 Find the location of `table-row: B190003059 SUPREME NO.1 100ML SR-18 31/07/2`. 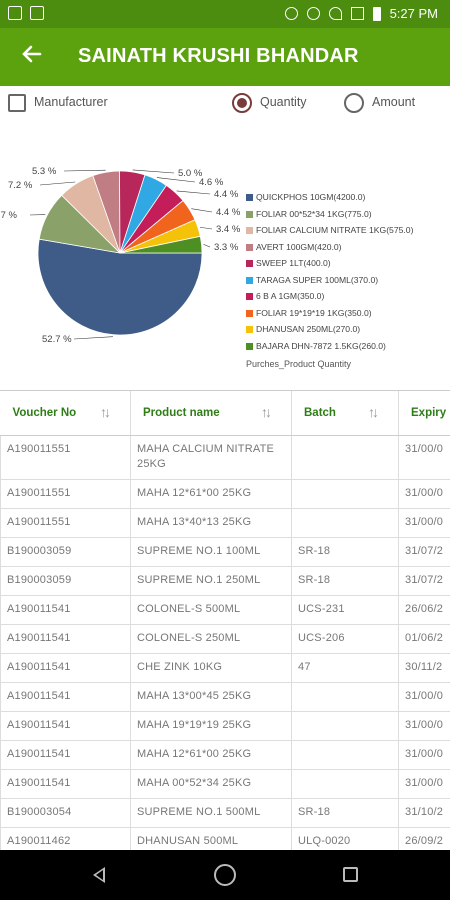

table-row: B190003059 SUPREME NO.1 100ML SR-18 31/07/2 is located at coordinates (225, 551).